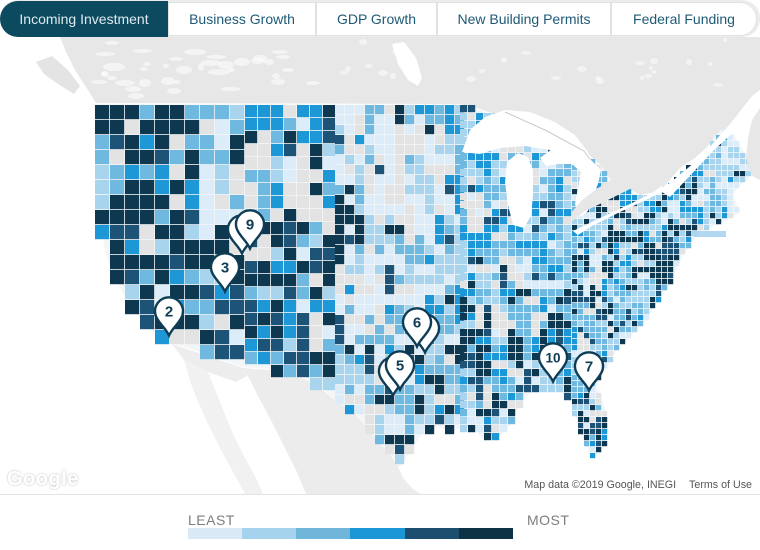 The image size is (760, 550). I want to click on svg-text: 10, so click(552, 358).